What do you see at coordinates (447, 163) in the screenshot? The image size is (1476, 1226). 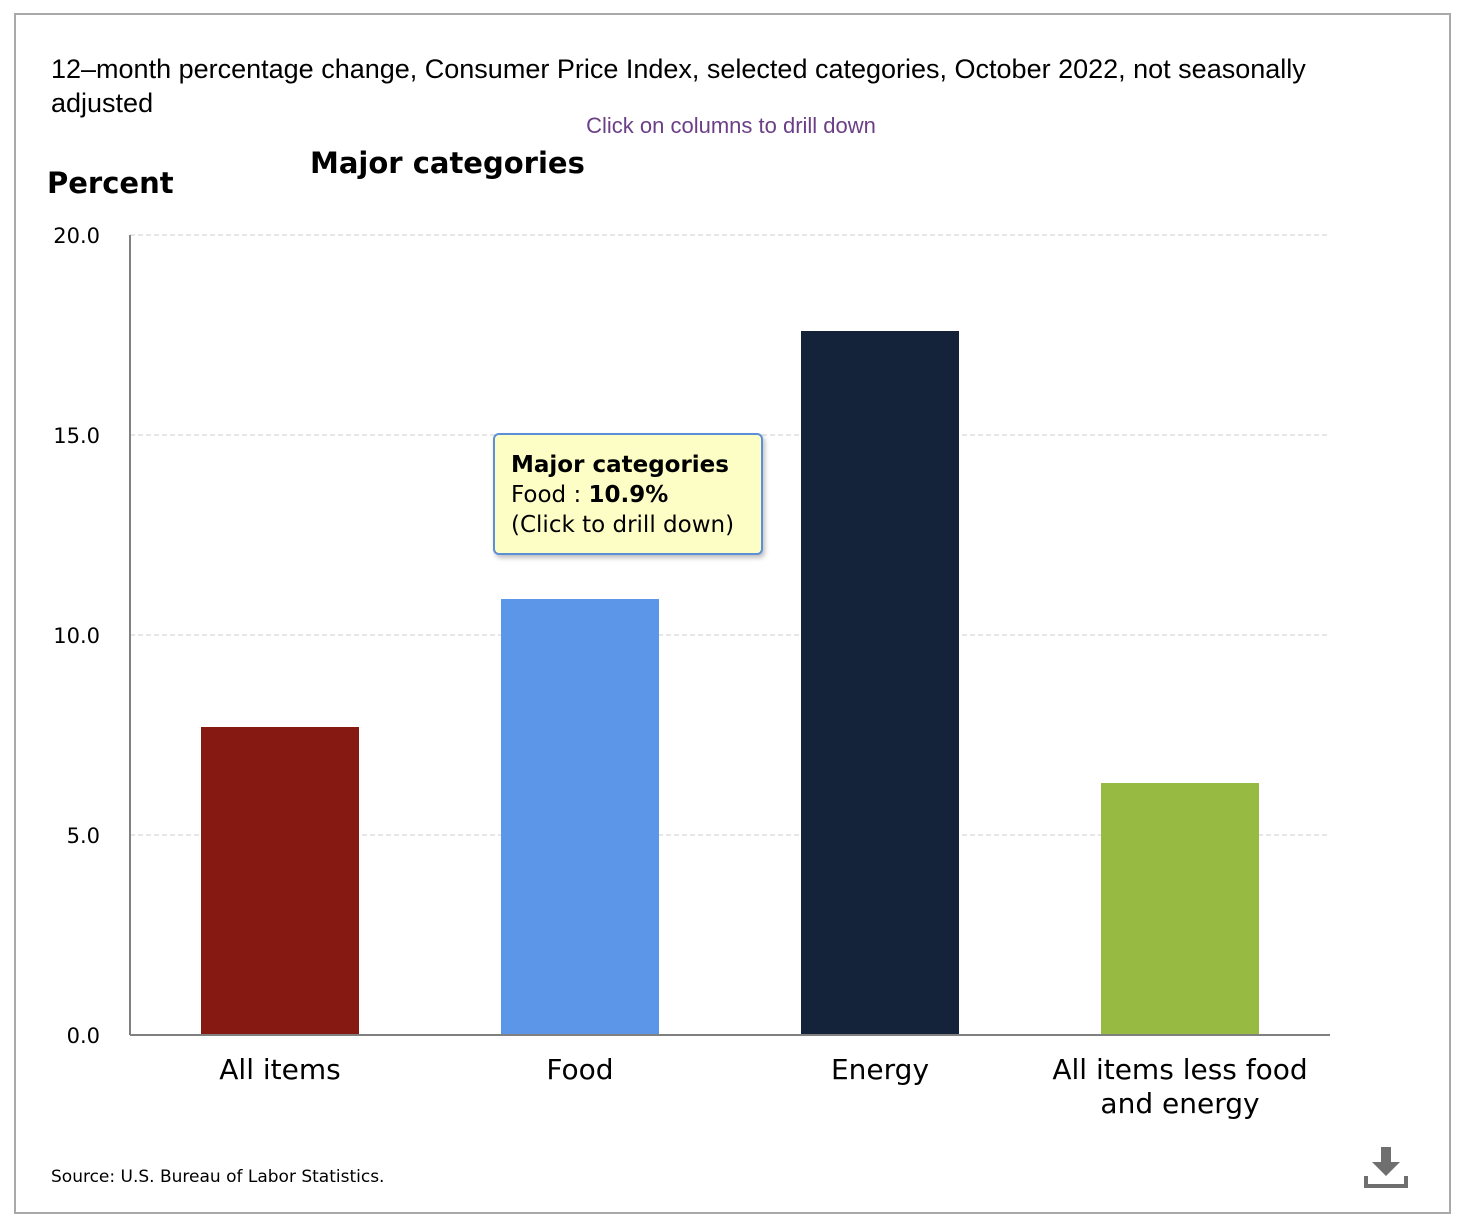 I see `chart-subtitle: Major categories` at bounding box center [447, 163].